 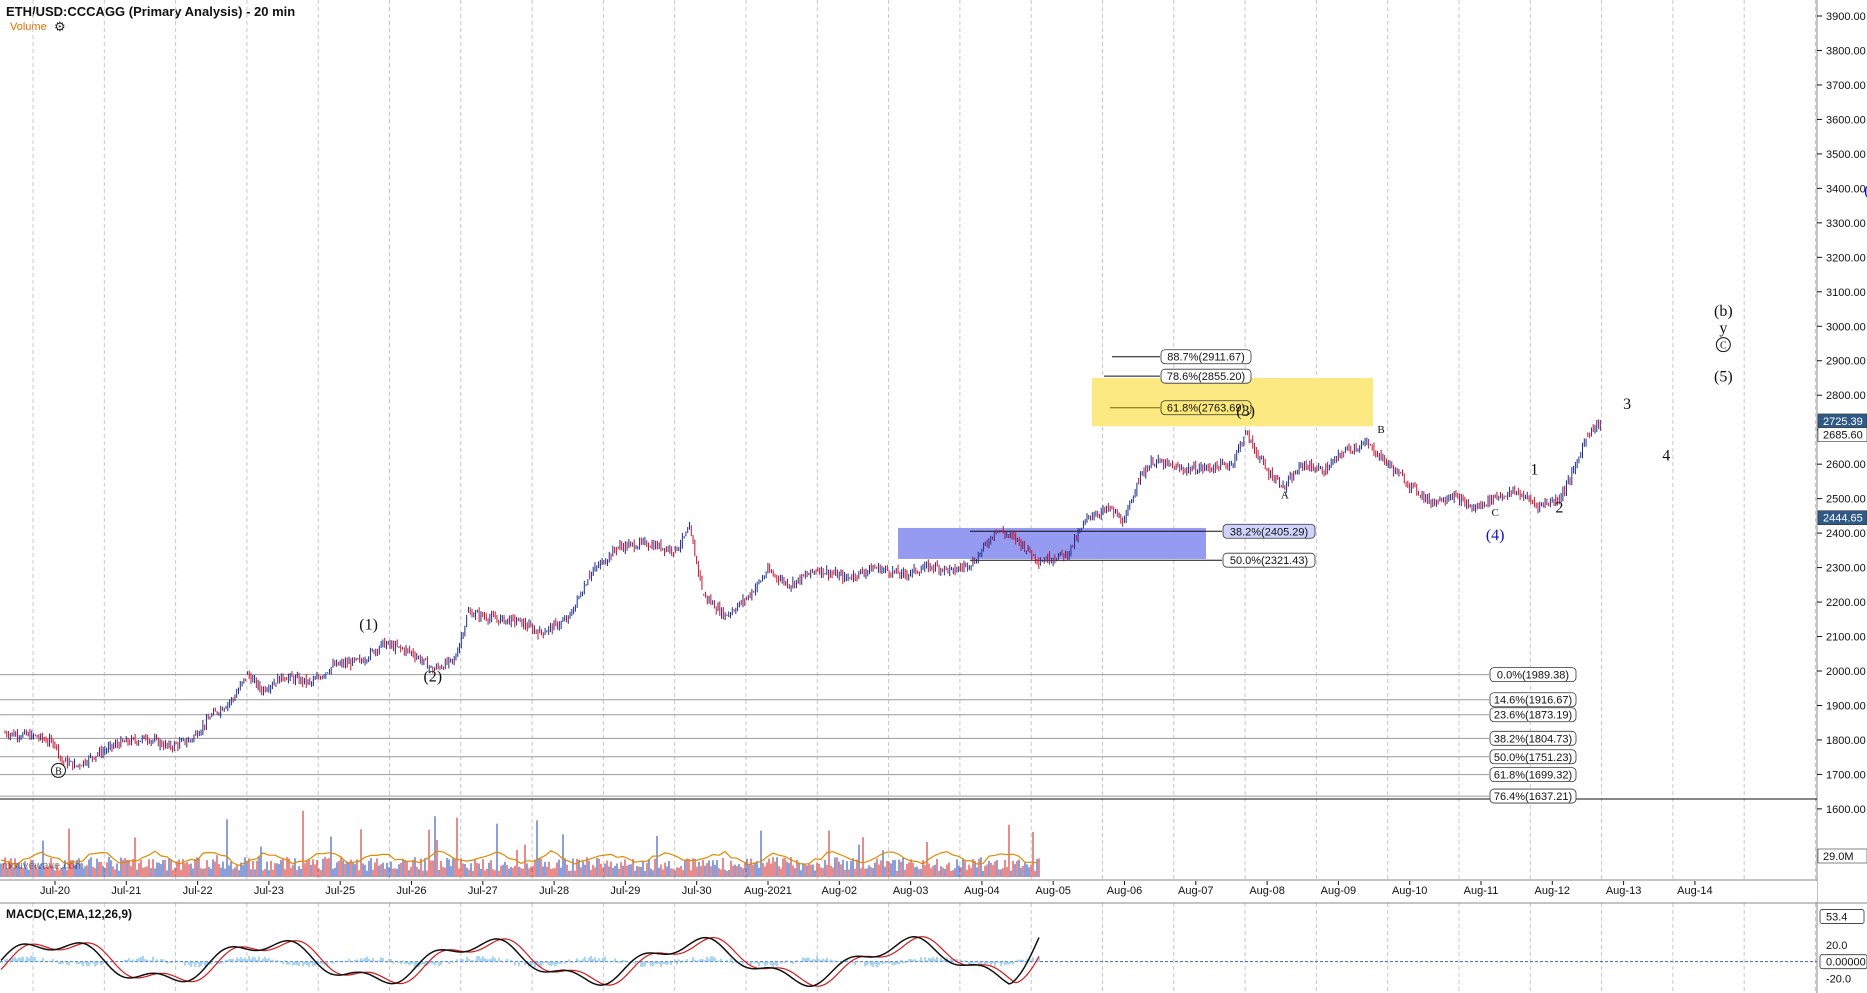 What do you see at coordinates (1723, 328) in the screenshot?
I see `wave-label: y` at bounding box center [1723, 328].